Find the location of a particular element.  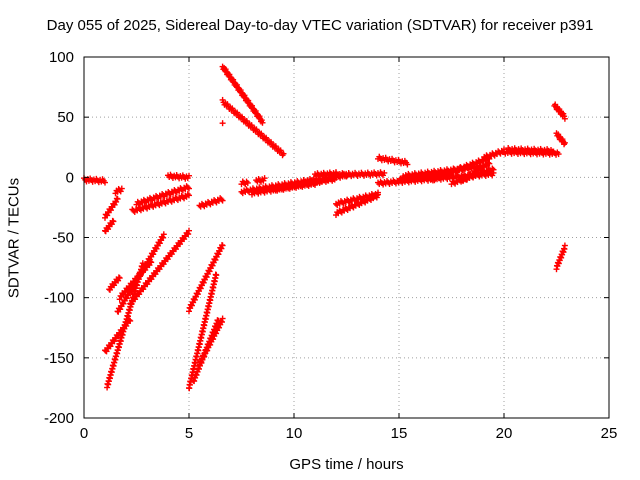

y-tick-label: -50 is located at coordinates (63, 238).